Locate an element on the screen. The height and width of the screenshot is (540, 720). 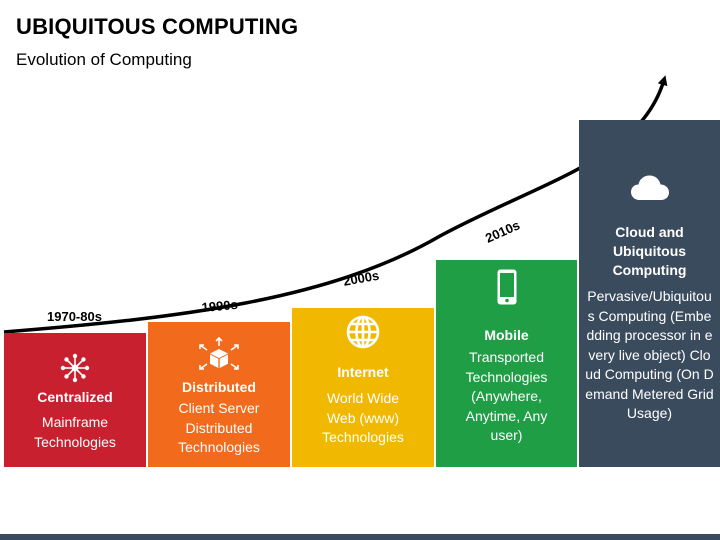
globe-icon is located at coordinates (363, 332).